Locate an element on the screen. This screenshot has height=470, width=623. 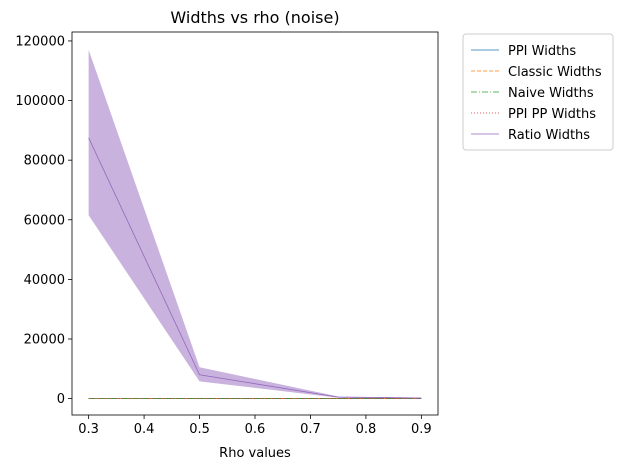
legend-label-0: PPI Widths is located at coordinates (542, 51).